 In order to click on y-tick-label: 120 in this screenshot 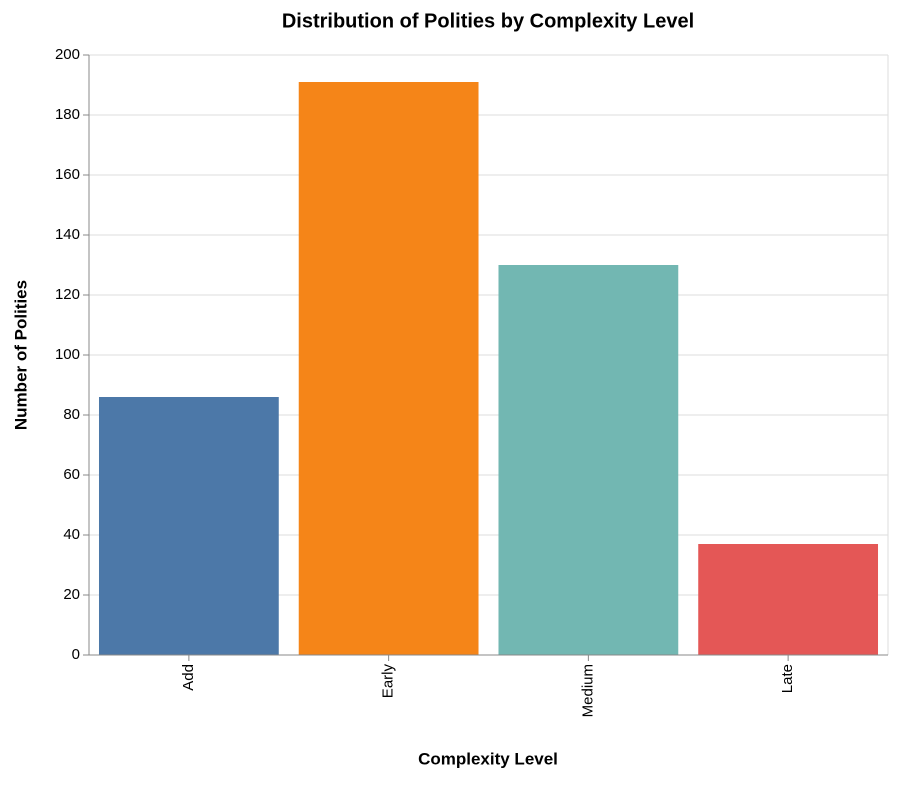, I will do `click(67, 294)`.